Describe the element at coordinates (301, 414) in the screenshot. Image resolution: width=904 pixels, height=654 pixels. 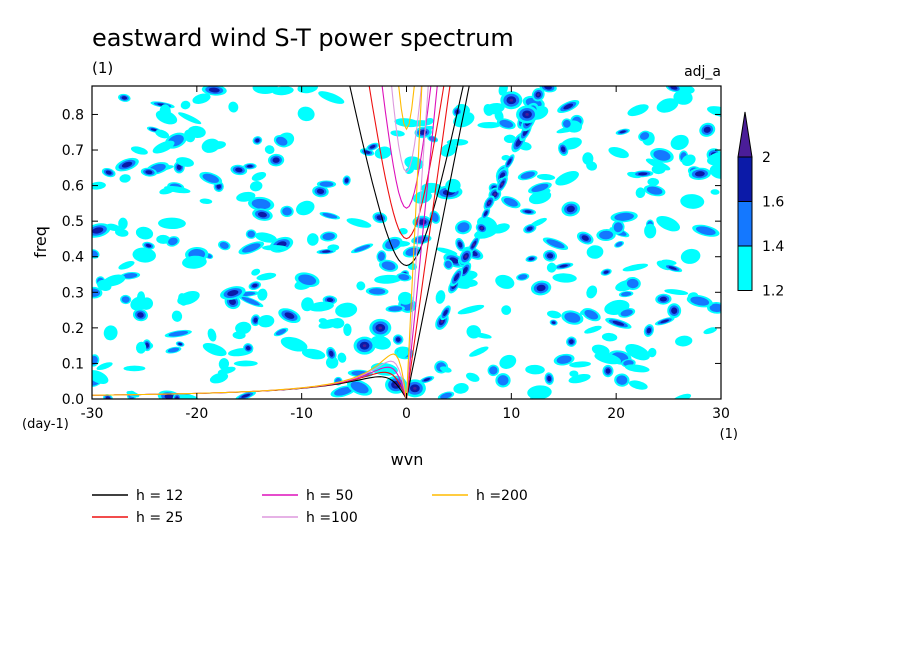
I see `x-tick-label: -10` at that location.